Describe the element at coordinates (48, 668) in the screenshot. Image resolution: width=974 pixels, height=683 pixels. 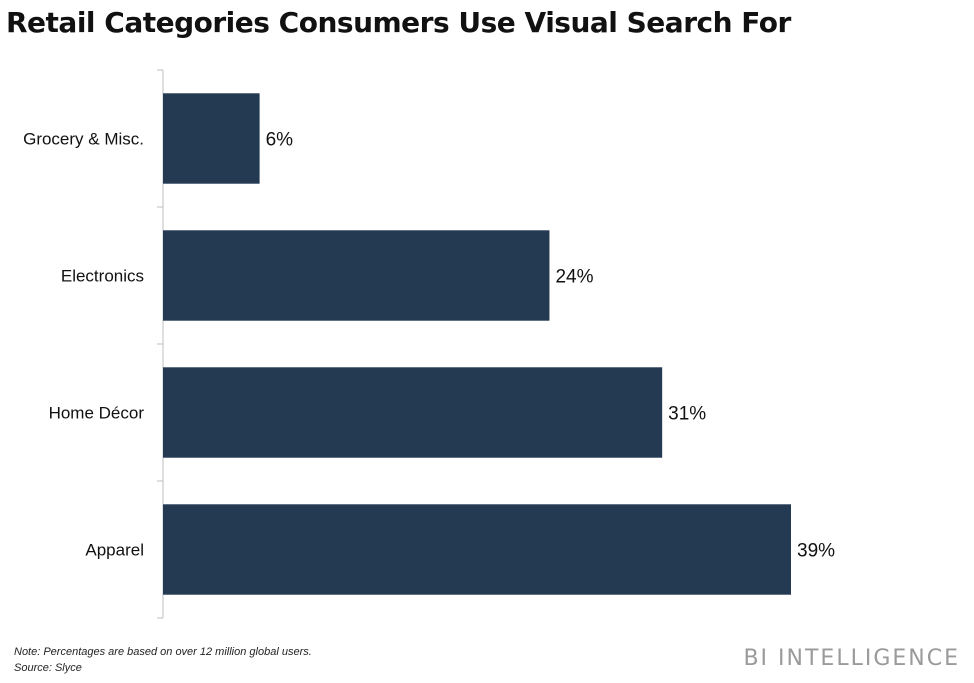
I see `chart-source: Source: Slyce` at that location.